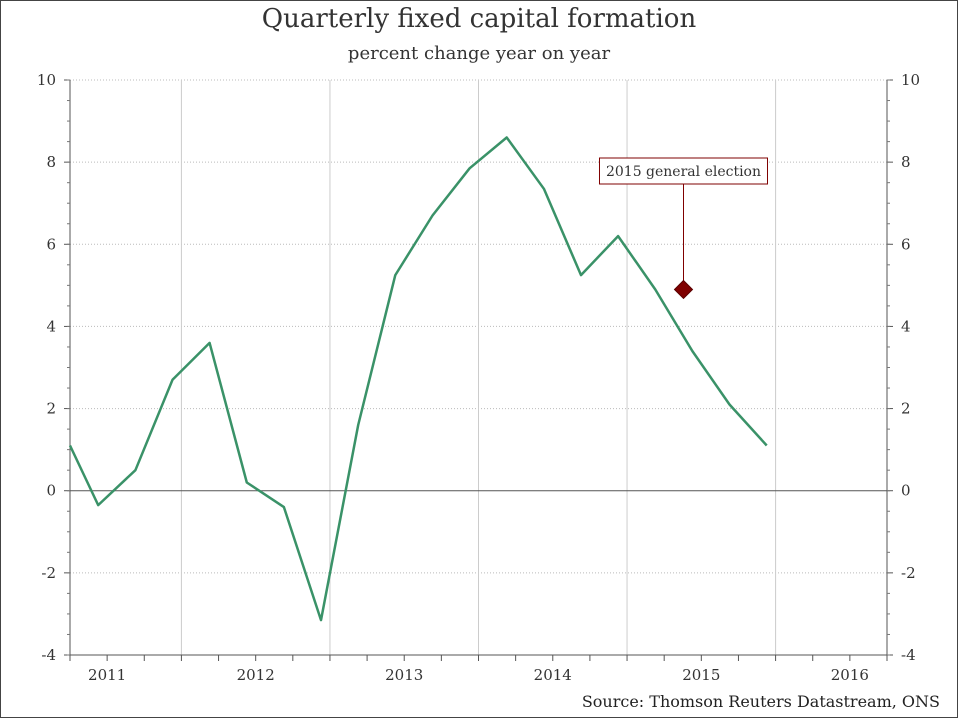  Describe the element at coordinates (51, 244) in the screenshot. I see `y-tick-label-left: 6` at that location.